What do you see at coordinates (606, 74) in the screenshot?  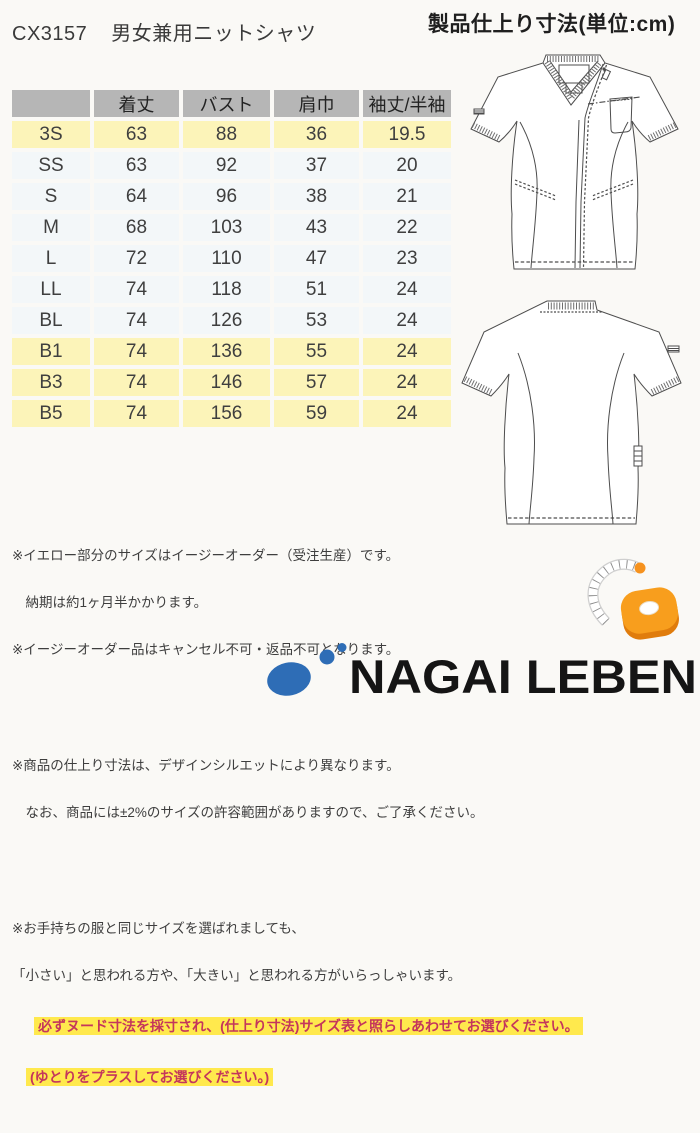 I see `zipper-pull-icon` at bounding box center [606, 74].